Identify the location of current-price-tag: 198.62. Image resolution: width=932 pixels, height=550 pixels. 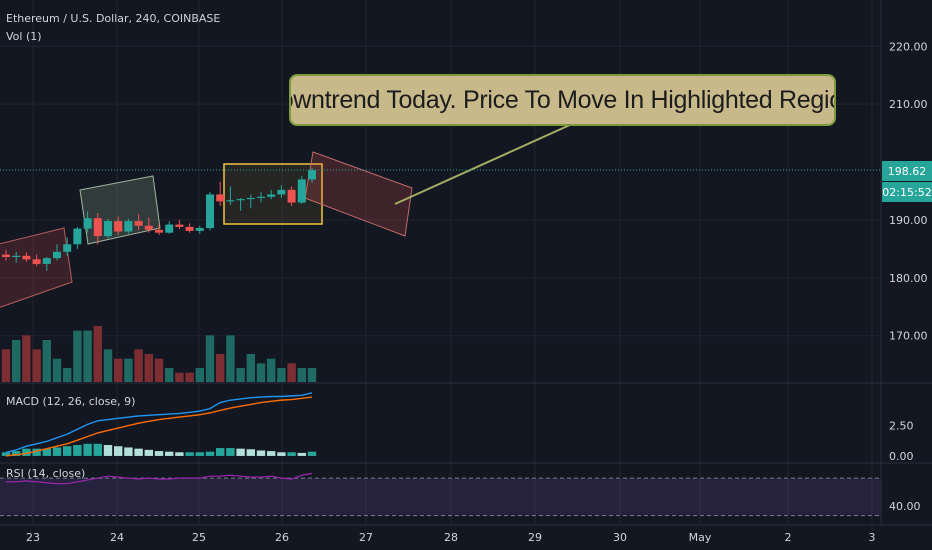
(907, 171).